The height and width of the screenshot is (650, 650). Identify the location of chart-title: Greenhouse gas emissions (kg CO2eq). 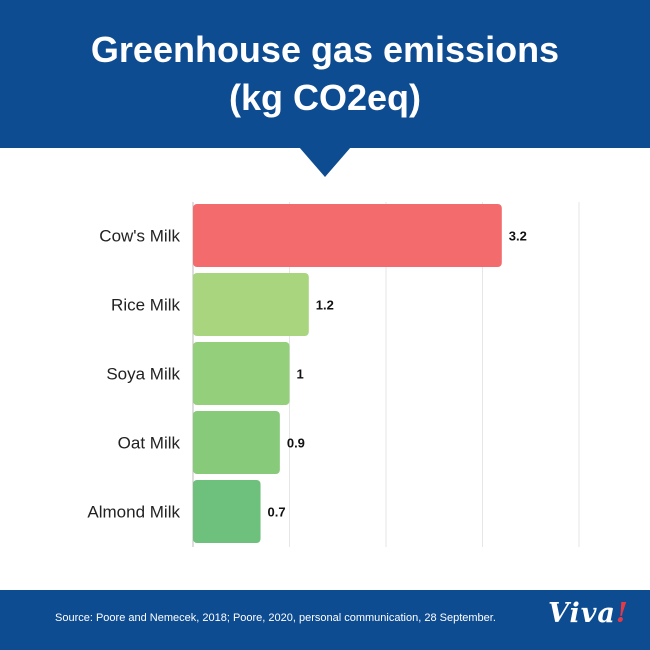
(325, 74).